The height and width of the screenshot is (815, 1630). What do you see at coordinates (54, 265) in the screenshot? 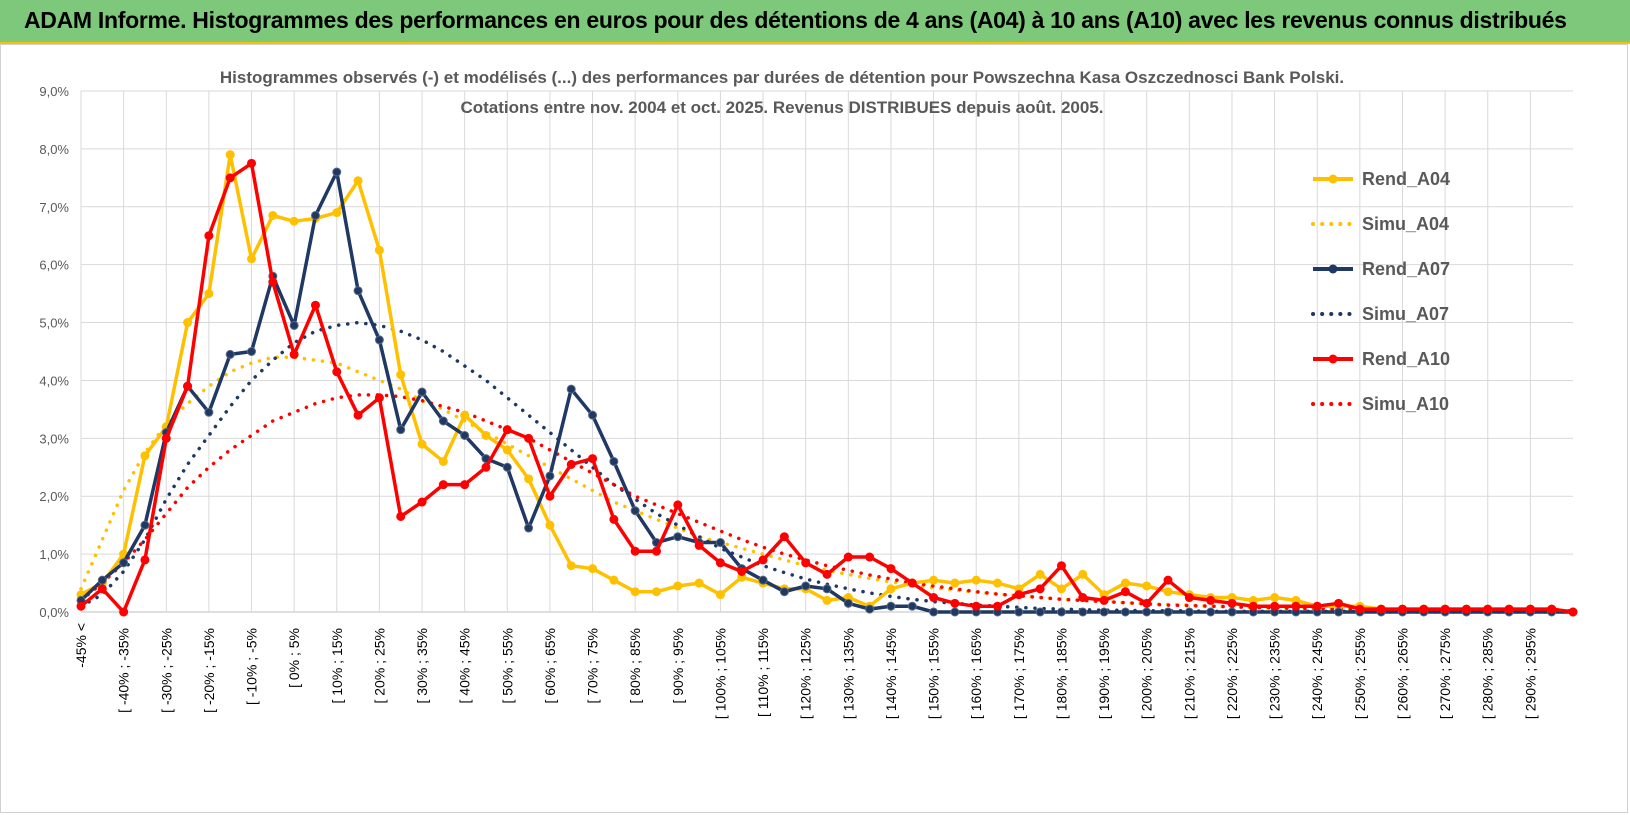
I see `y-tick-label: 6,0%` at bounding box center [54, 265].